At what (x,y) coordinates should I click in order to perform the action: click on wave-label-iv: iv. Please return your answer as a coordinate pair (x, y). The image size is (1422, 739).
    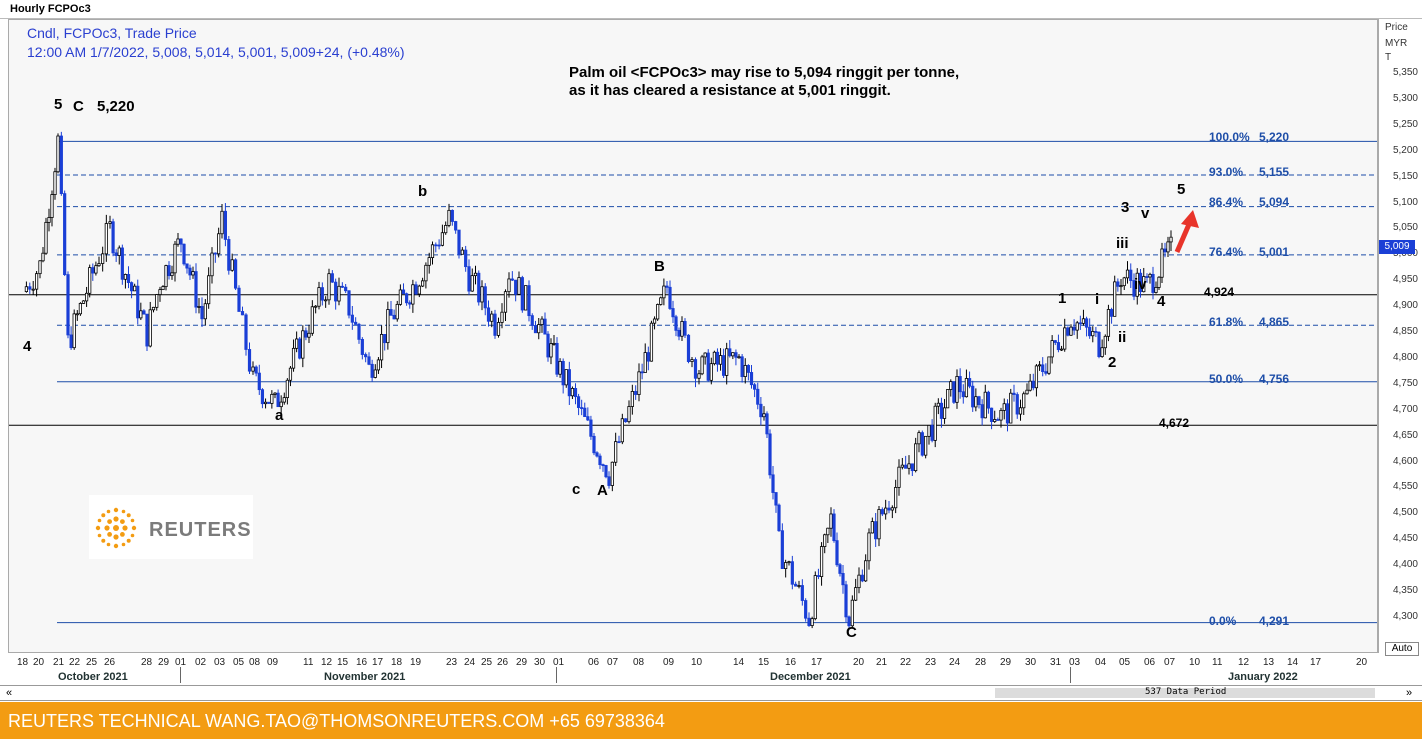
    Looking at the image, I should click on (1140, 284).